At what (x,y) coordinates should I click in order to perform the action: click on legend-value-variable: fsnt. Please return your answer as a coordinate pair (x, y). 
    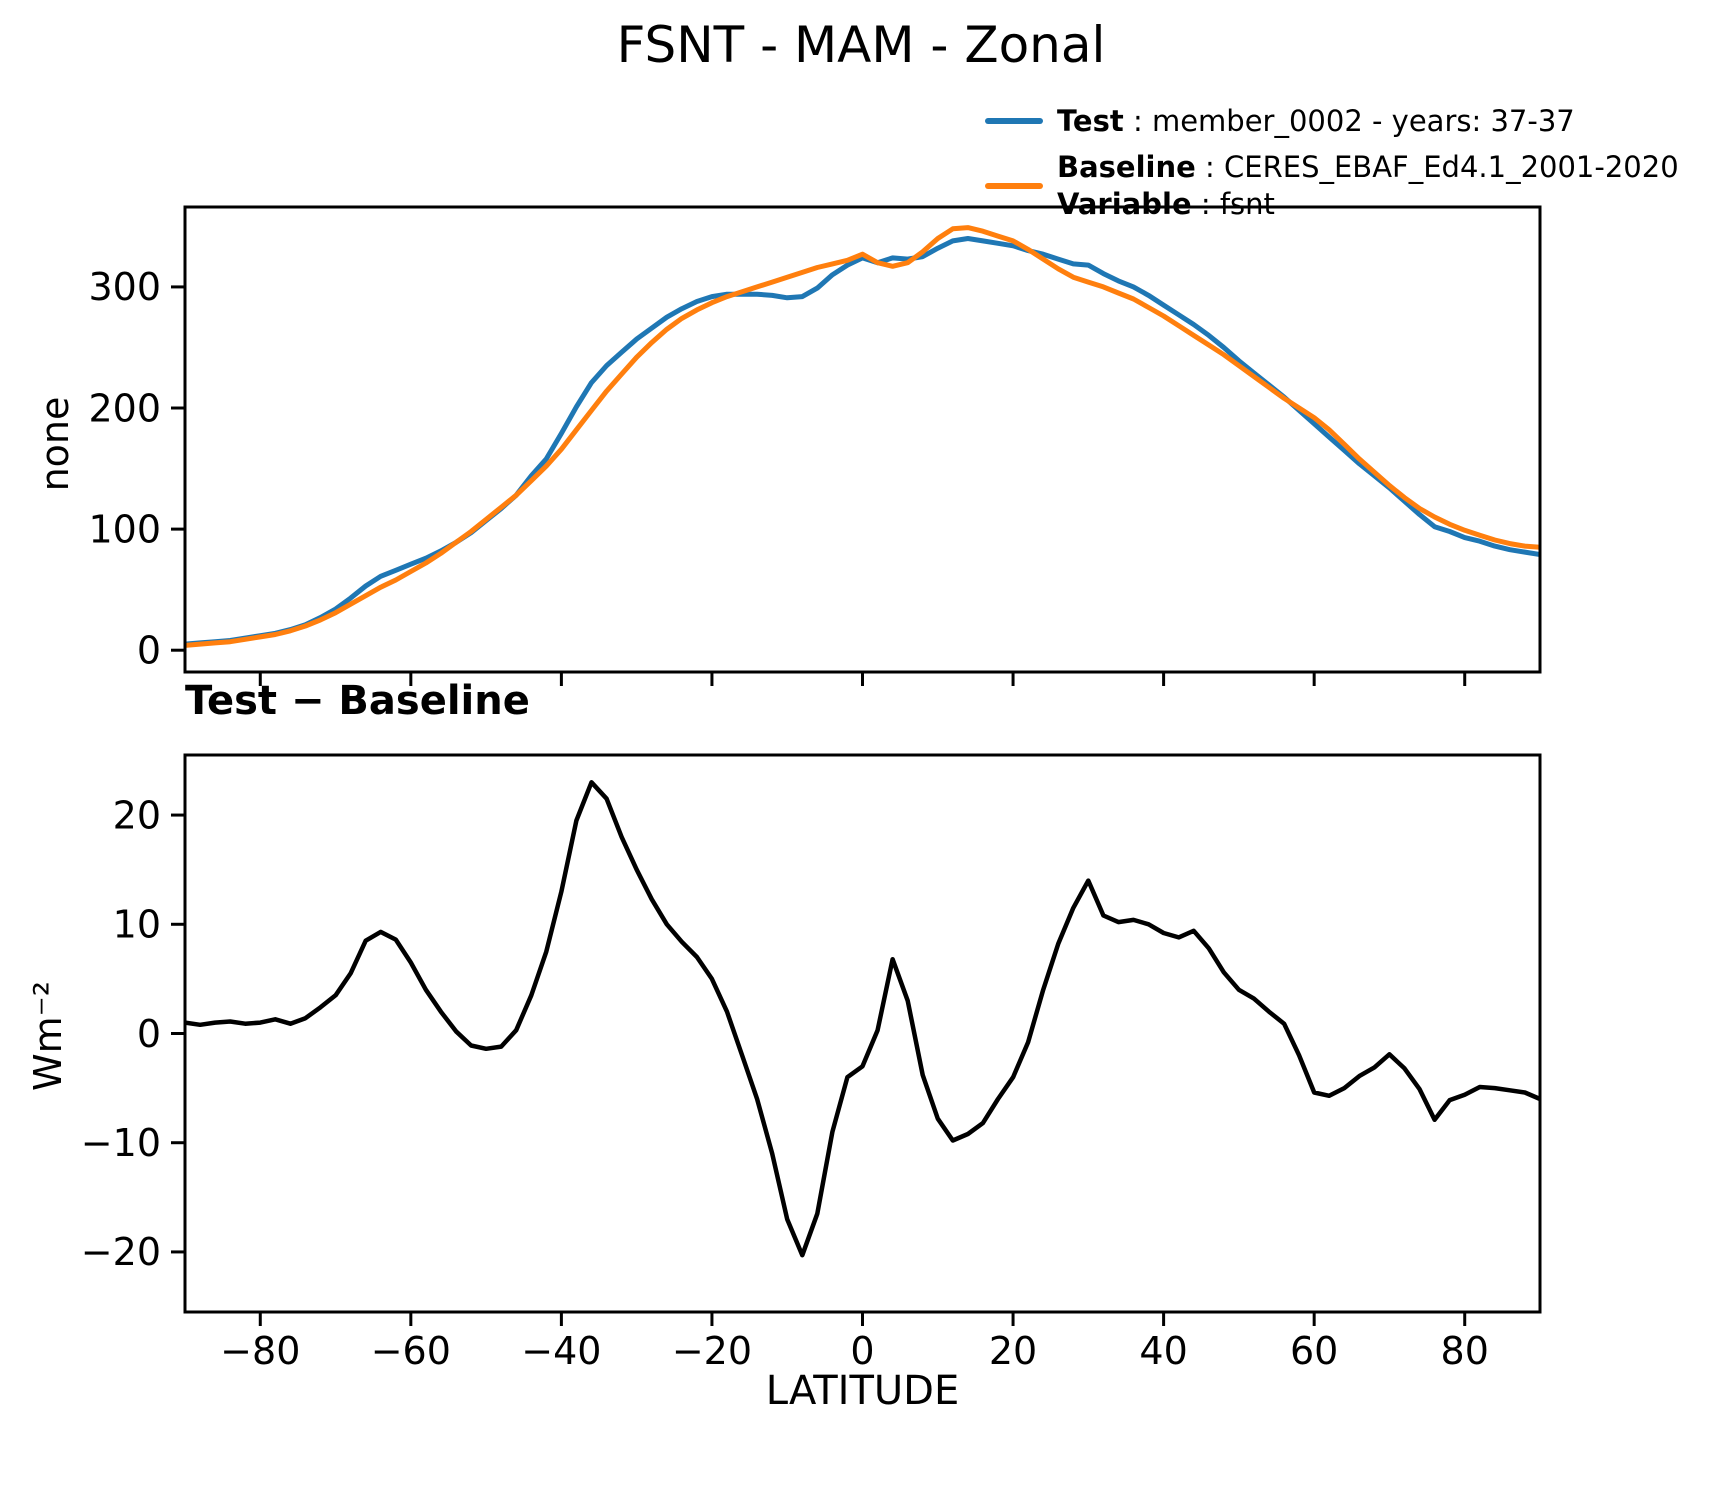
    Looking at the image, I should click on (1247, 203).